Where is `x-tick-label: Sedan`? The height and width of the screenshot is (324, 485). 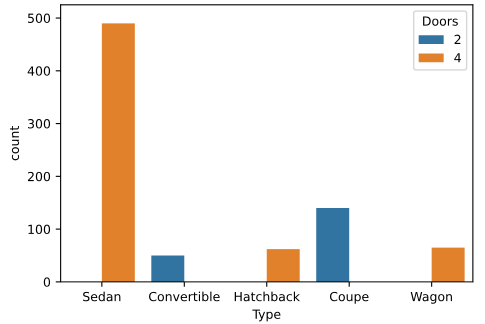
x-tick-label: Sedan is located at coordinates (101, 297).